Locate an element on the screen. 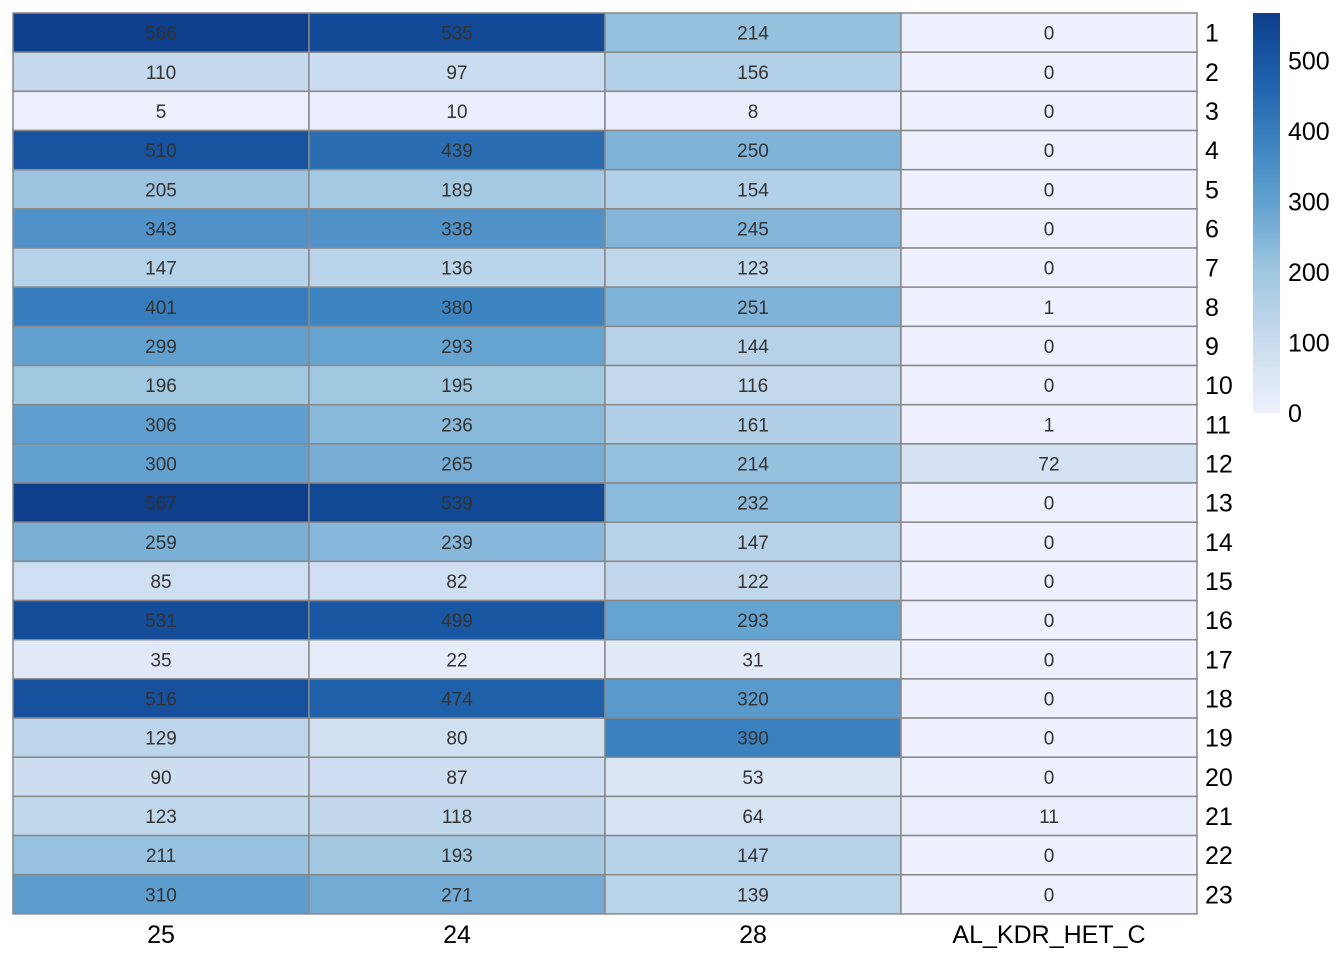  cell-value-label: 22 is located at coordinates (456, 660).